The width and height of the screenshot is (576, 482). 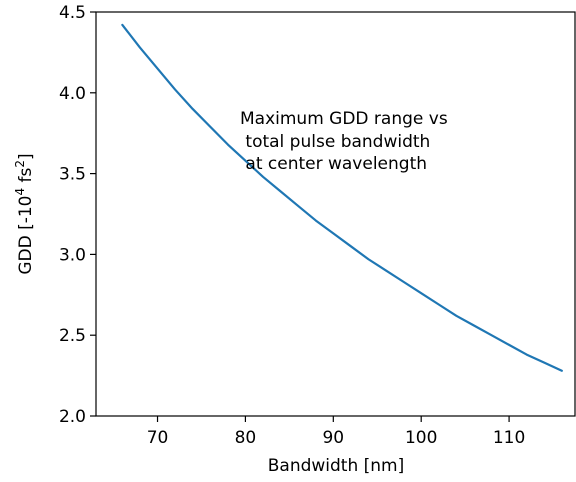 I want to click on x-tick-label: 80, so click(x=246, y=438).